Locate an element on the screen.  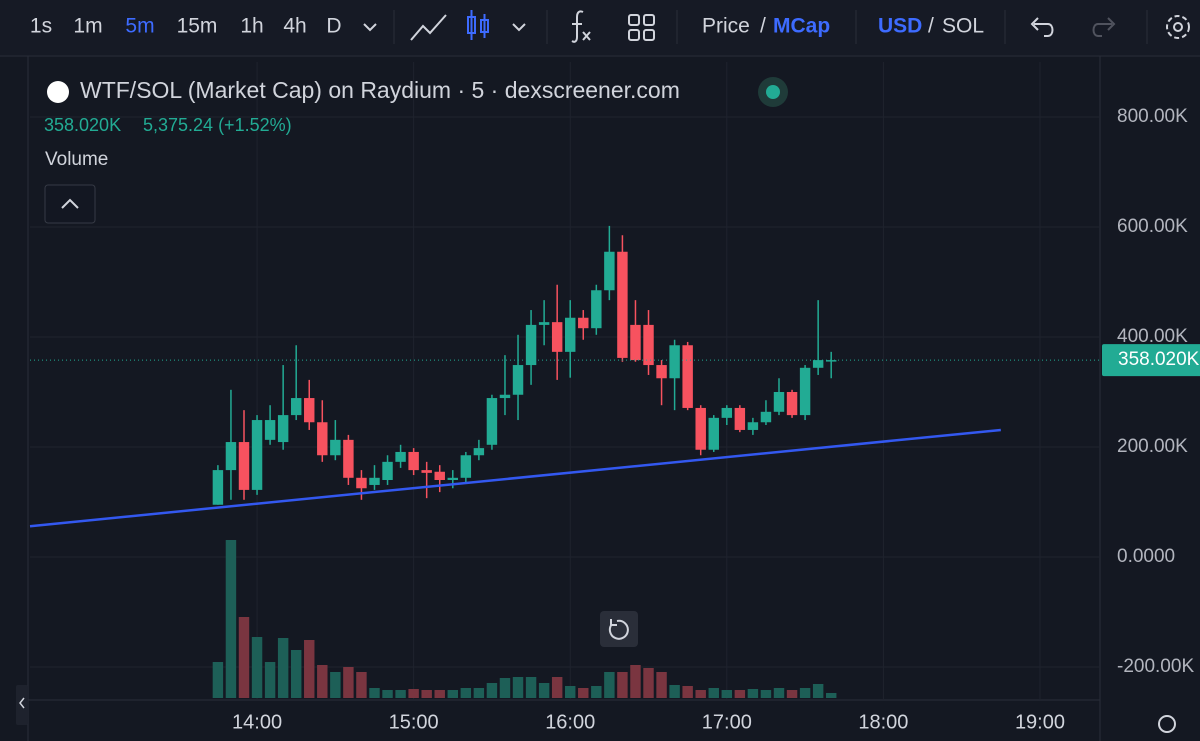
expand-icon is located at coordinates (22, 703).